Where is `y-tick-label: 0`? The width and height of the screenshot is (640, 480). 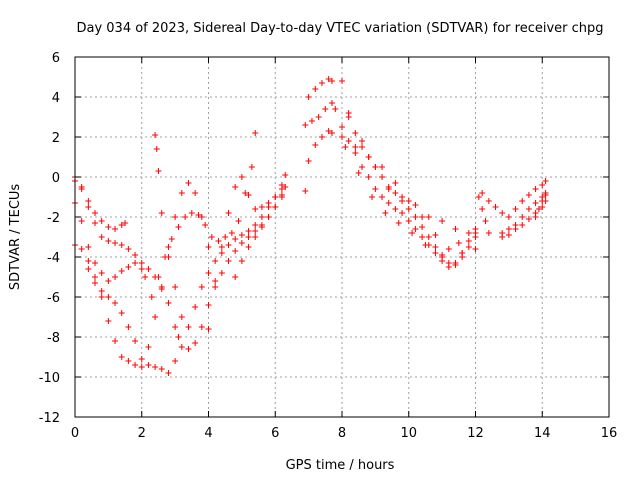 y-tick-label: 0 is located at coordinates (56, 178).